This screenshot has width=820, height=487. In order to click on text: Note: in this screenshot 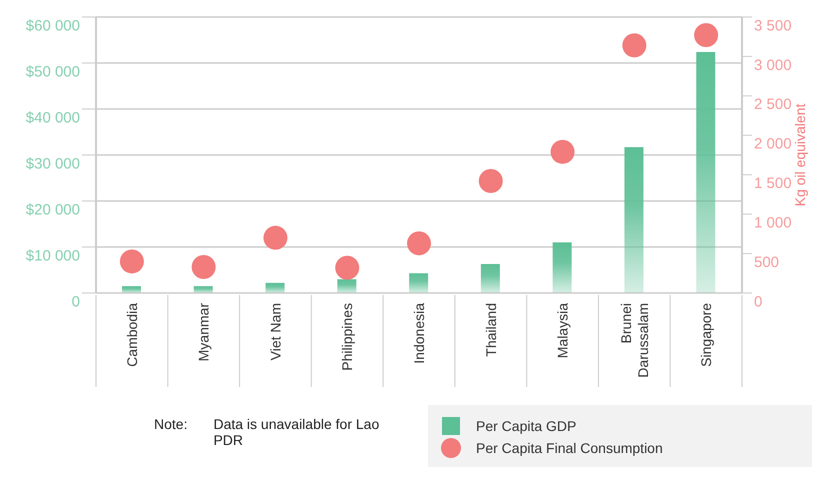, I will do `click(171, 425)`.